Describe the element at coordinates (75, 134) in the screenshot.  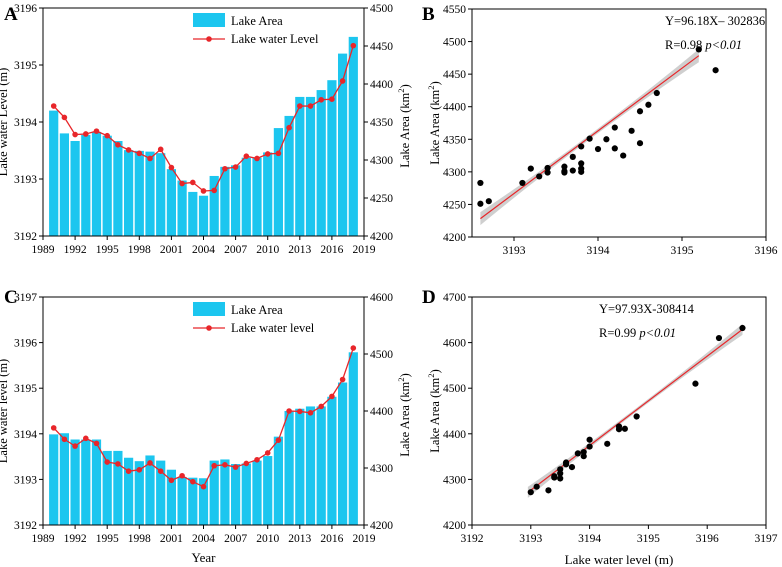
I see `line-point-A-1992` at that location.